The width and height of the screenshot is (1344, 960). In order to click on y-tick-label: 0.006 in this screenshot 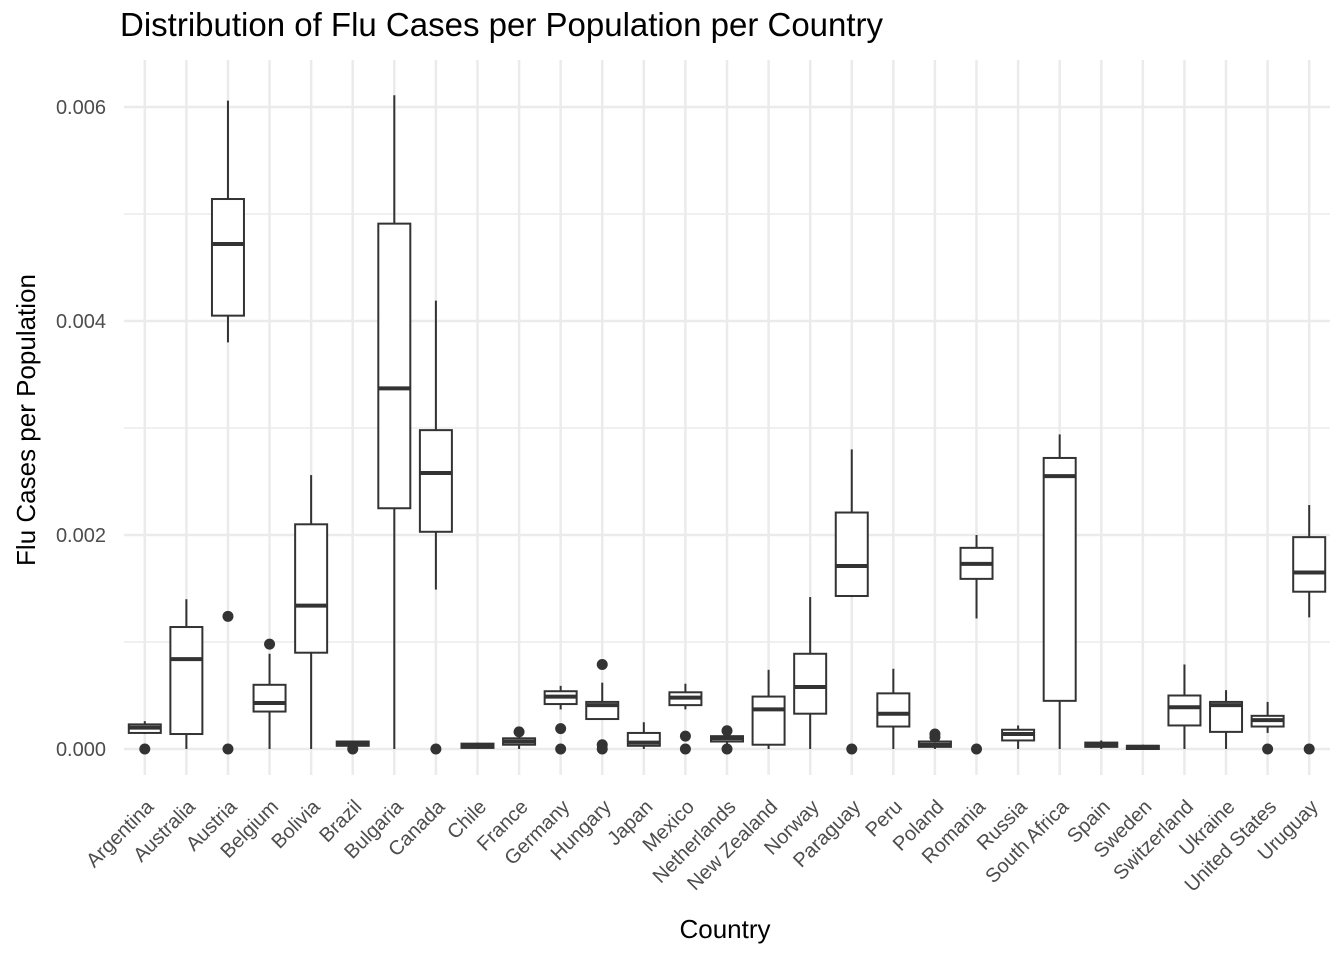, I will do `click(81, 108)`.